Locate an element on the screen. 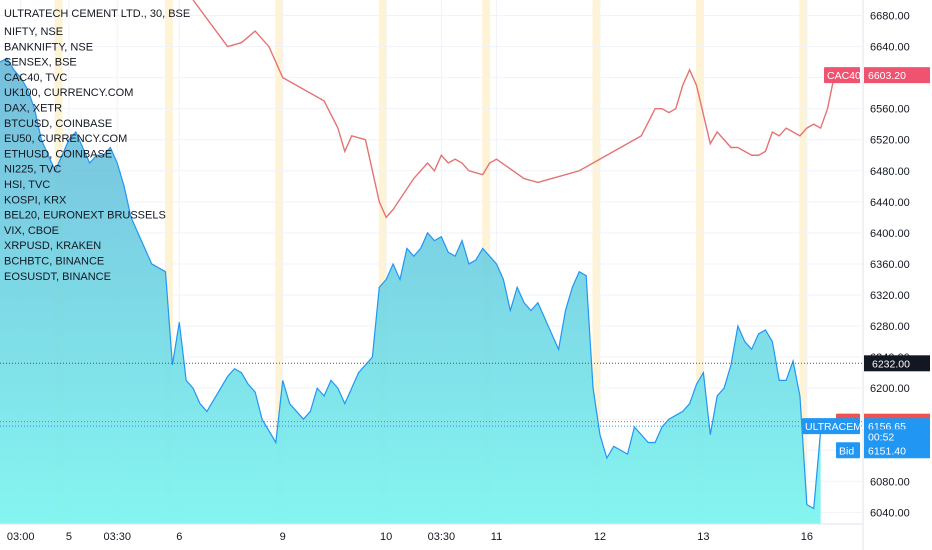 The height and width of the screenshot is (550, 932). legend-symbol: NI225, TVC is located at coordinates (32, 170).